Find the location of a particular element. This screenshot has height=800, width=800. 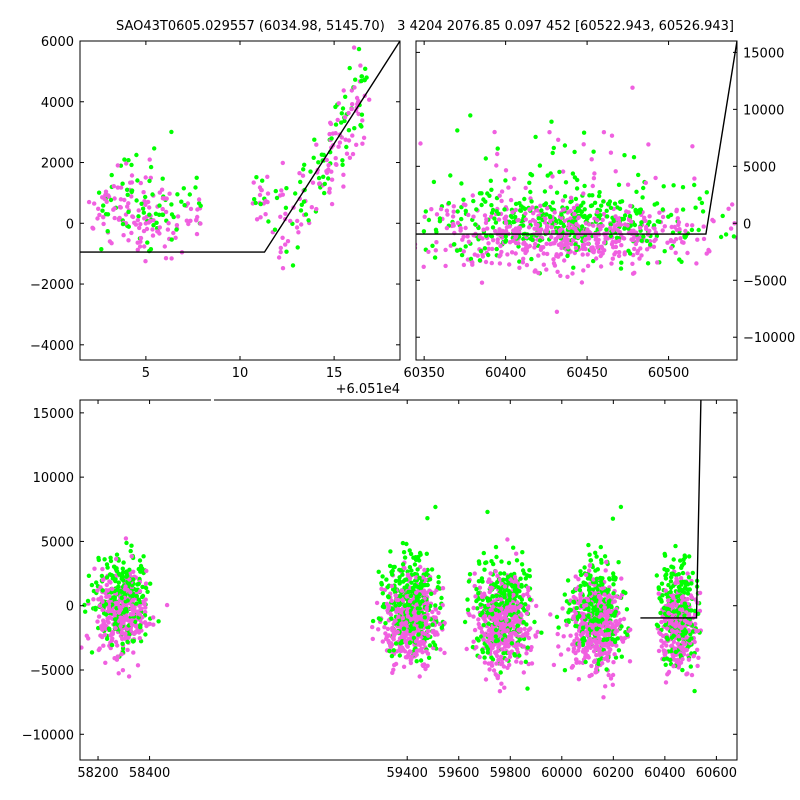

x-tick-label: 58400 is located at coordinates (149, 773).